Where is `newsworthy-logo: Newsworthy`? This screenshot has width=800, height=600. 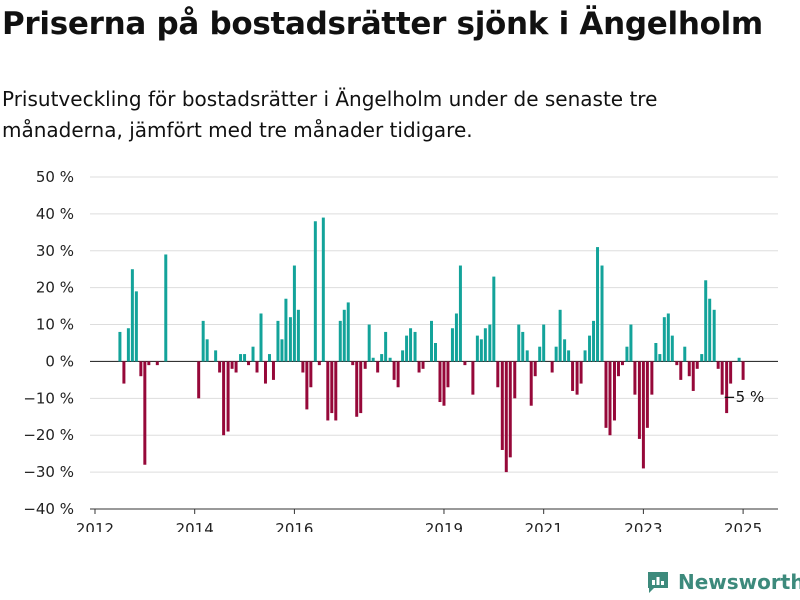
newsworthy-logo: Newsworthy is located at coordinates (722, 582).